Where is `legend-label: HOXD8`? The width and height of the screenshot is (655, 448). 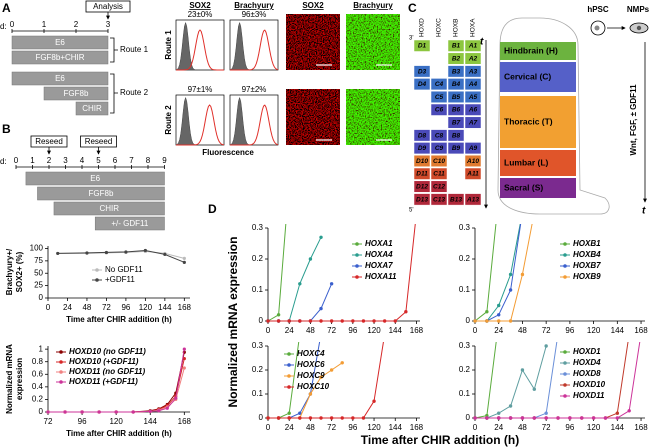 legend-label: HOXD8 is located at coordinates (587, 373).